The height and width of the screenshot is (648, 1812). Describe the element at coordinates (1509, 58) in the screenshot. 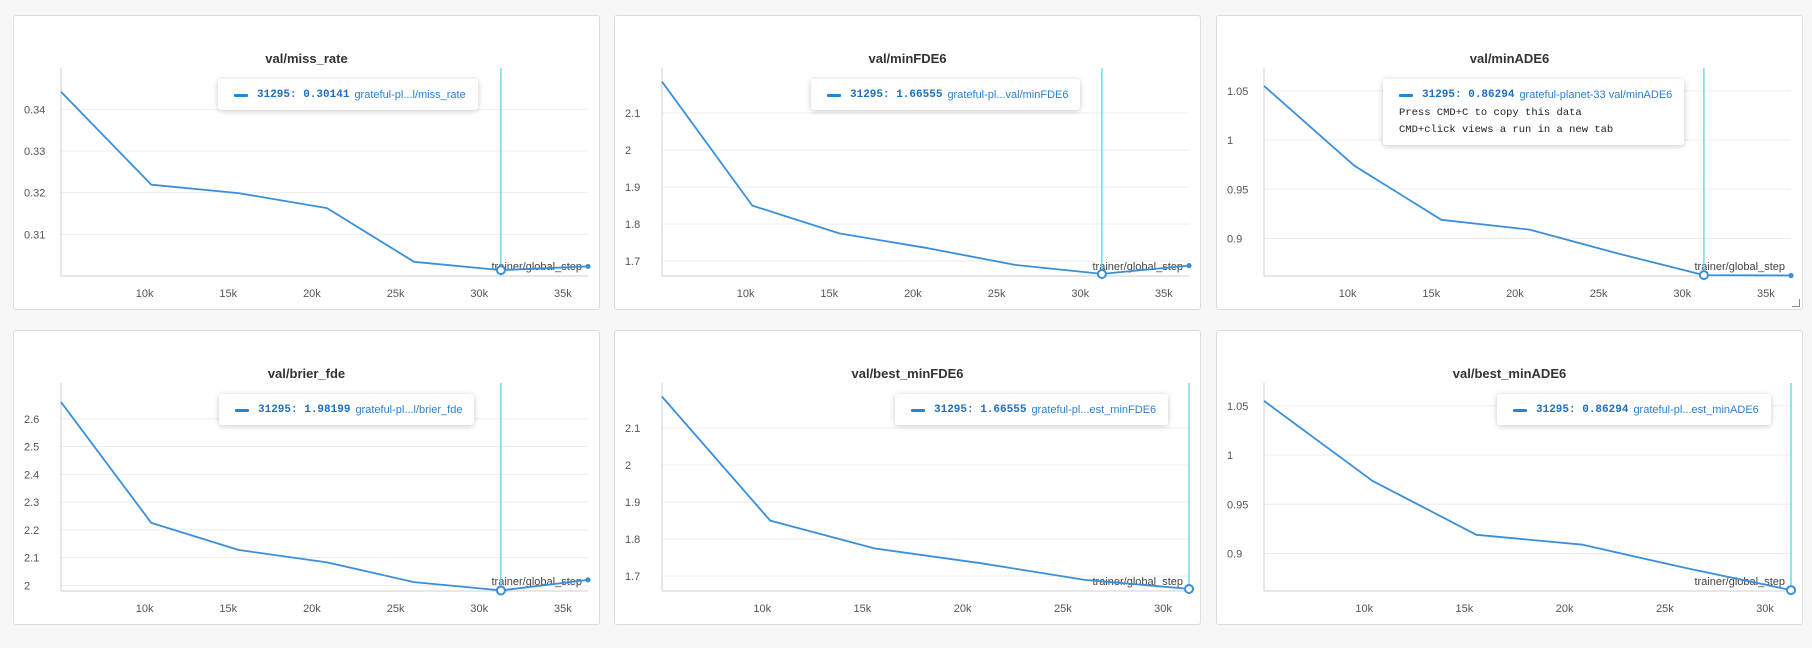

I see `chart-title: val/minADE6` at that location.